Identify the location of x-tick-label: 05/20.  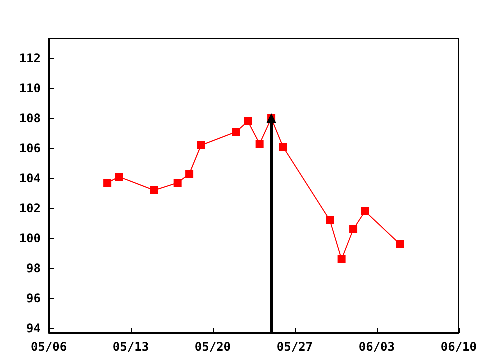
(213, 347).